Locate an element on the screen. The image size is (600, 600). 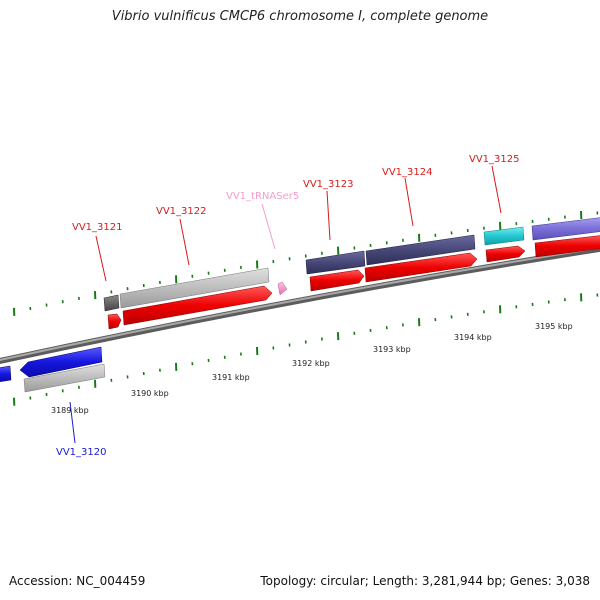
gene-vv1-3123-feature is located at coordinates (335, 262).